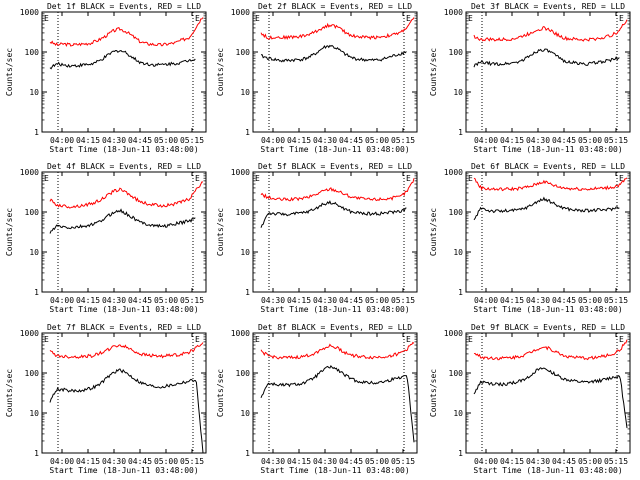  What do you see at coordinates (124, 166) in the screenshot?
I see `chart-title: Det 4f BLACK = Events, RED = LLD` at bounding box center [124, 166].